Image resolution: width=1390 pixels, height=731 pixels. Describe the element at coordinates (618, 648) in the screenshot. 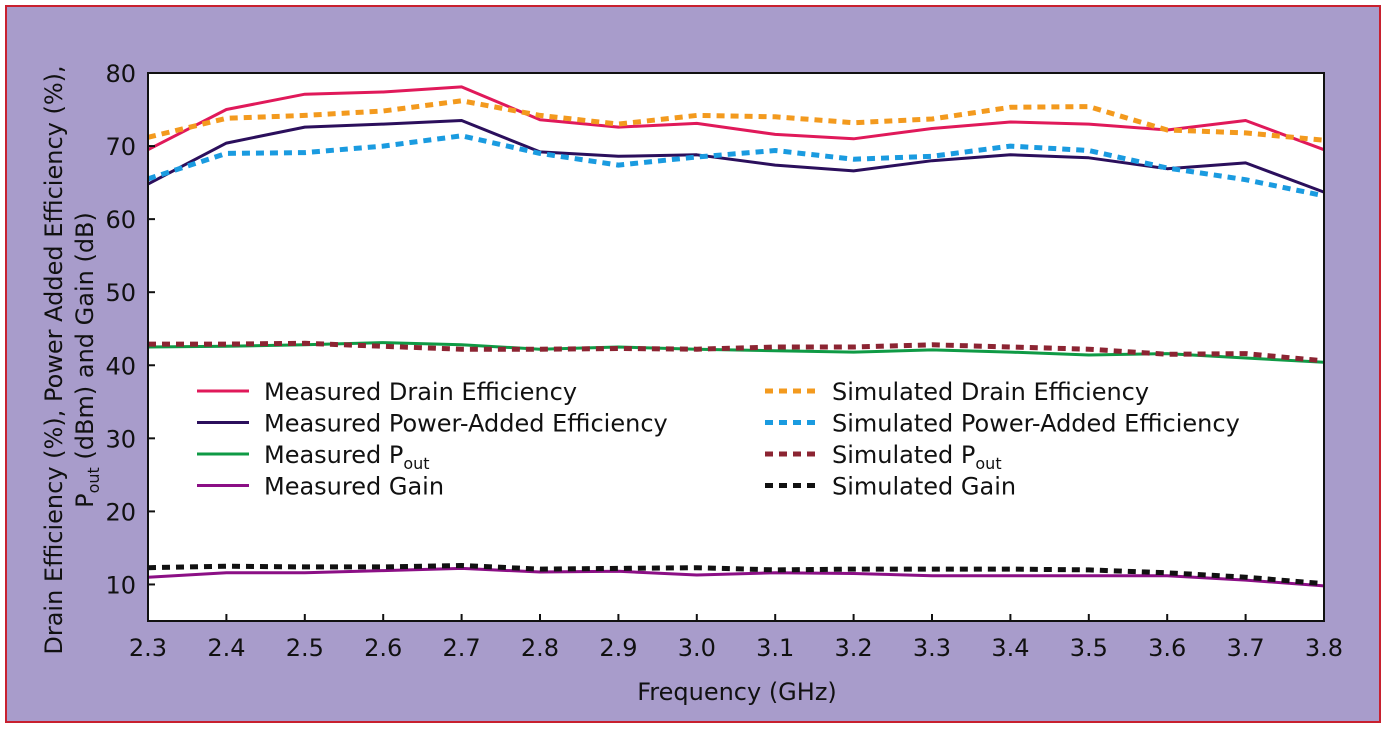

I see `x-tick-label: 2.9` at that location.